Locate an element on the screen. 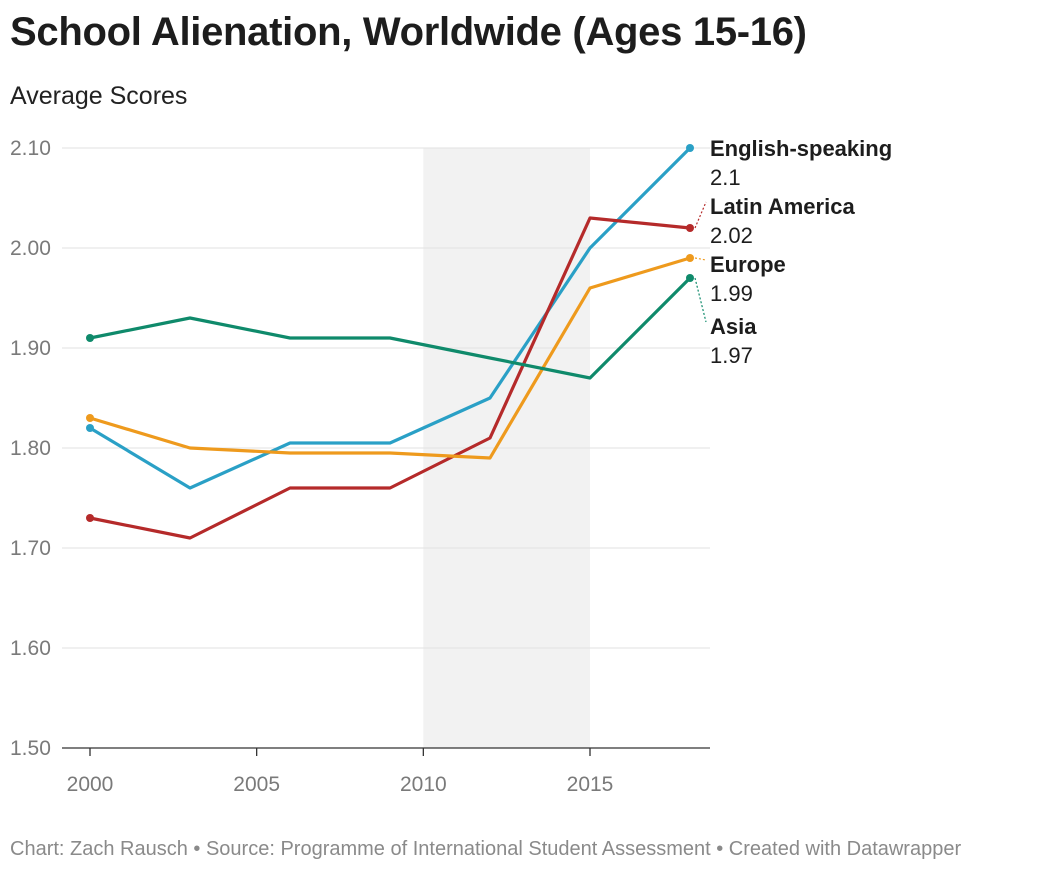 The width and height of the screenshot is (1061, 874). series-start-point-asia is located at coordinates (90, 338).